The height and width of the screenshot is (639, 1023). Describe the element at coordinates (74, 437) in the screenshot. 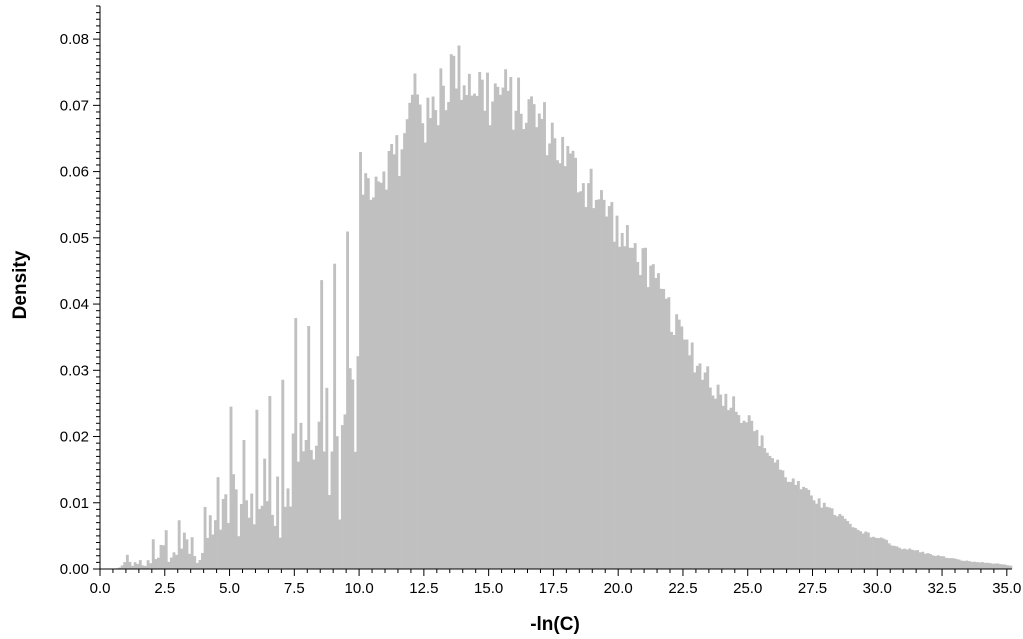

I see `y-tick-label: 0.02` at that location.